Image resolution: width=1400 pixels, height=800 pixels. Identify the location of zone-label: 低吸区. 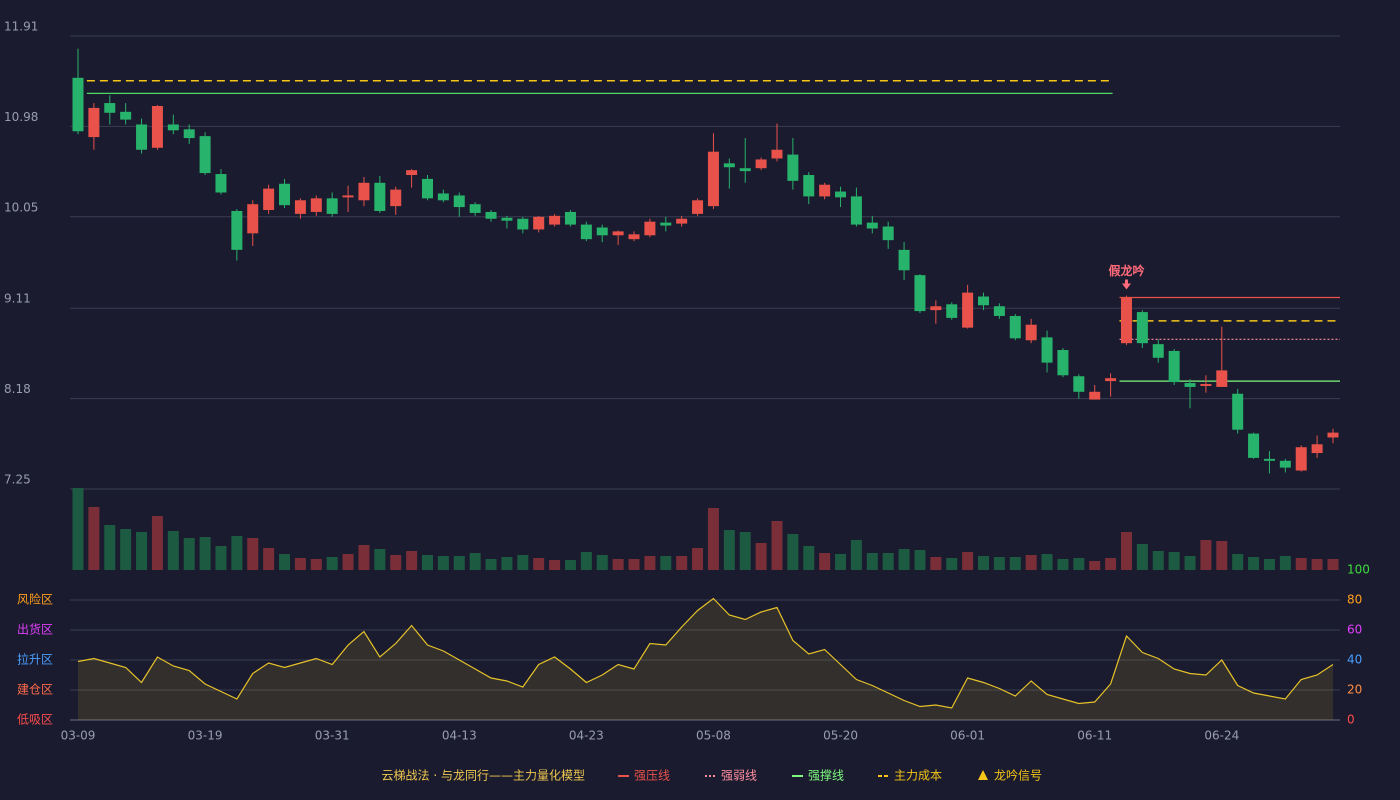
(35, 720).